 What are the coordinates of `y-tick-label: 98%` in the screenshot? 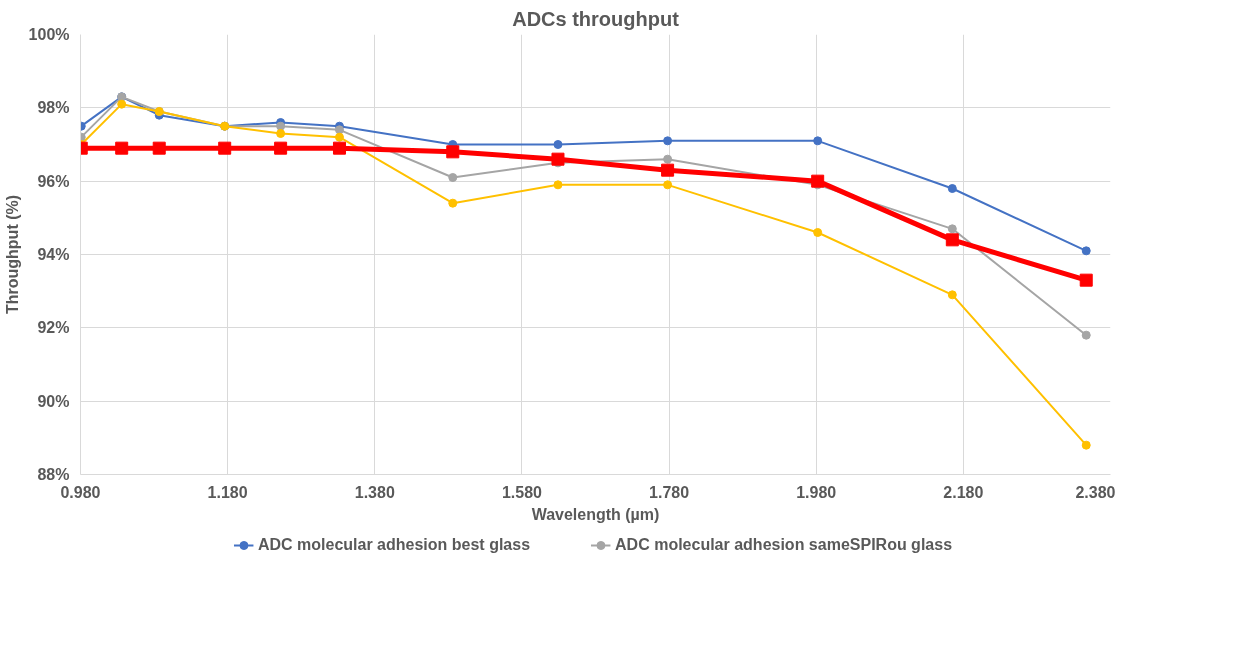 It's located at (53, 108).